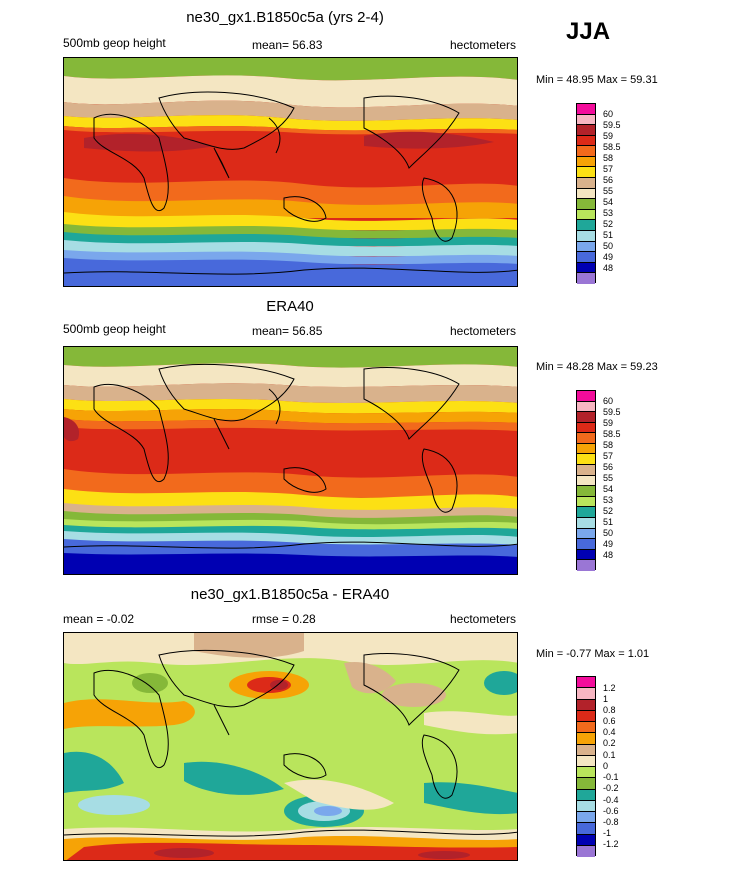 Image resolution: width=733 pixels, height=872 pixels. I want to click on panel2-units: hectometers, so click(483, 331).